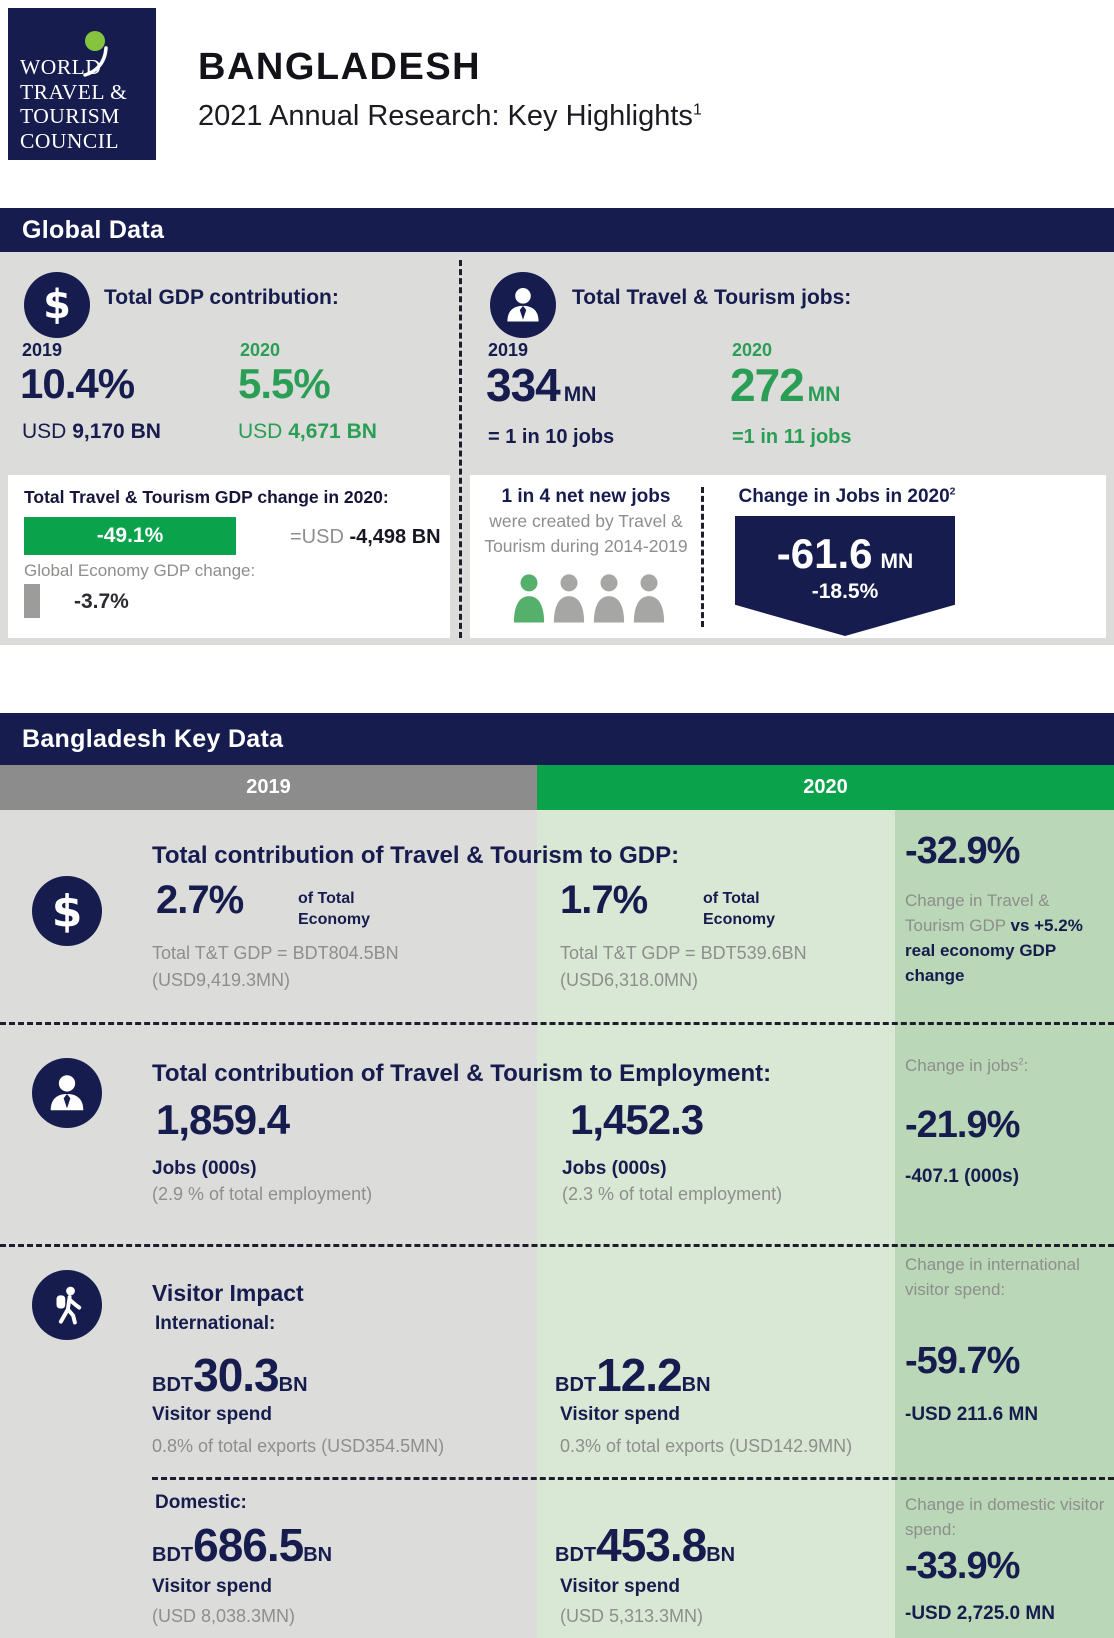  Describe the element at coordinates (70, 140) in the screenshot. I see `logo-line: COUNCIL` at that location.